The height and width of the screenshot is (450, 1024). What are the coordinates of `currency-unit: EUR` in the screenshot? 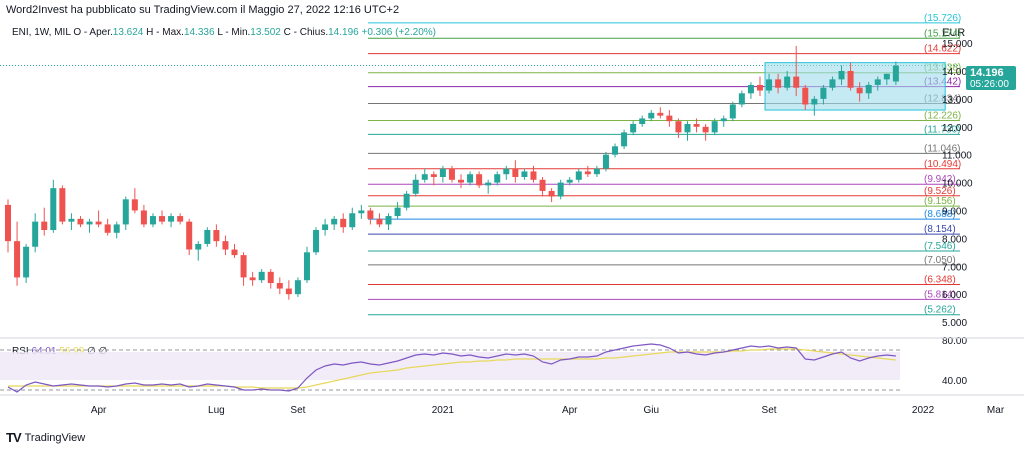 It's located at (954, 33).